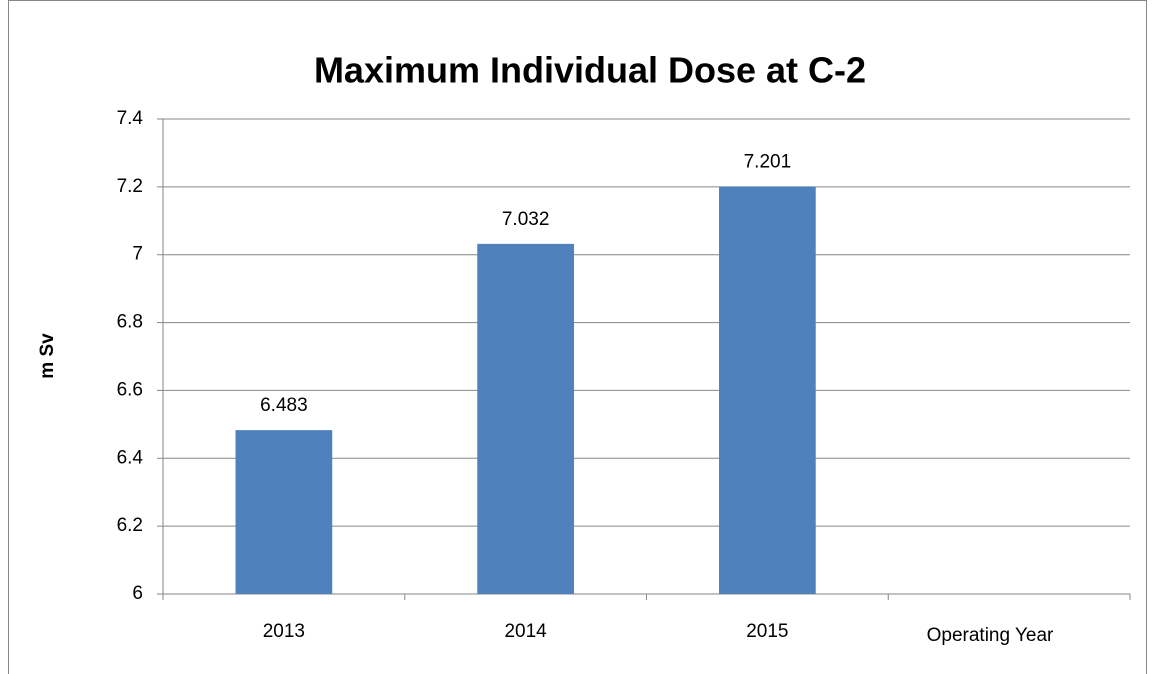 This screenshot has width=1155, height=674. Describe the element at coordinates (525, 631) in the screenshot. I see `x-tick-label: 2014` at that location.